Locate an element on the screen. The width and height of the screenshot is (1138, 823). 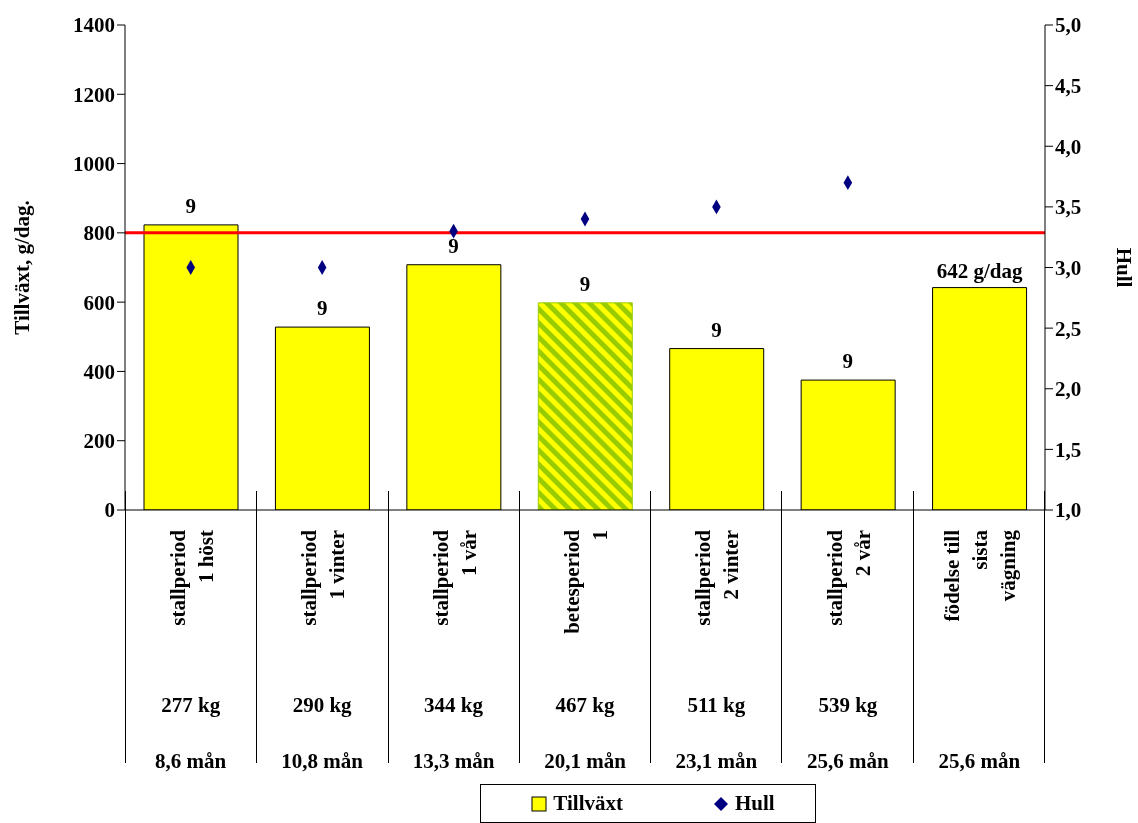
bar is located at coordinates (585, 406).